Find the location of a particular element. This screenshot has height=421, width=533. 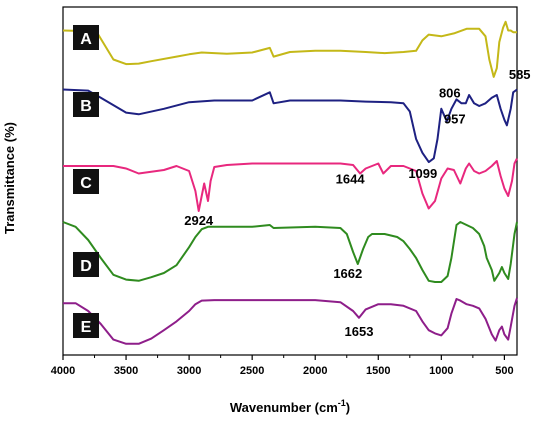

series-line-d is located at coordinates (290, 252).